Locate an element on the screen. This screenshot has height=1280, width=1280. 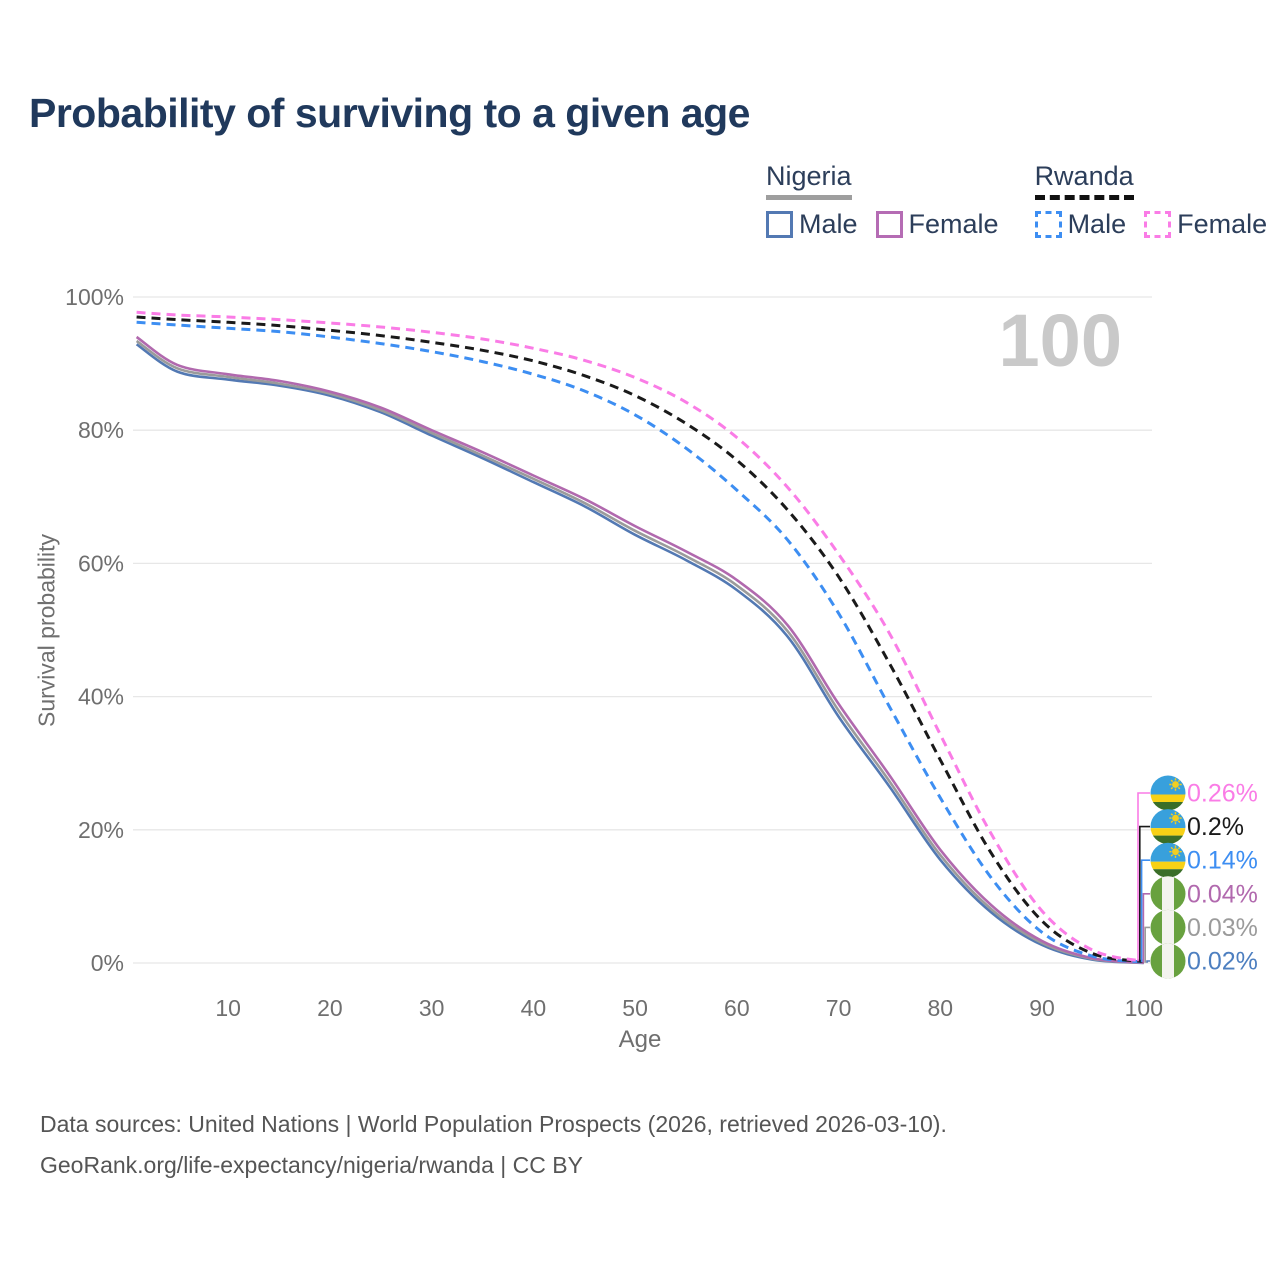
x-axis-title: Age is located at coordinates (640, 1039).